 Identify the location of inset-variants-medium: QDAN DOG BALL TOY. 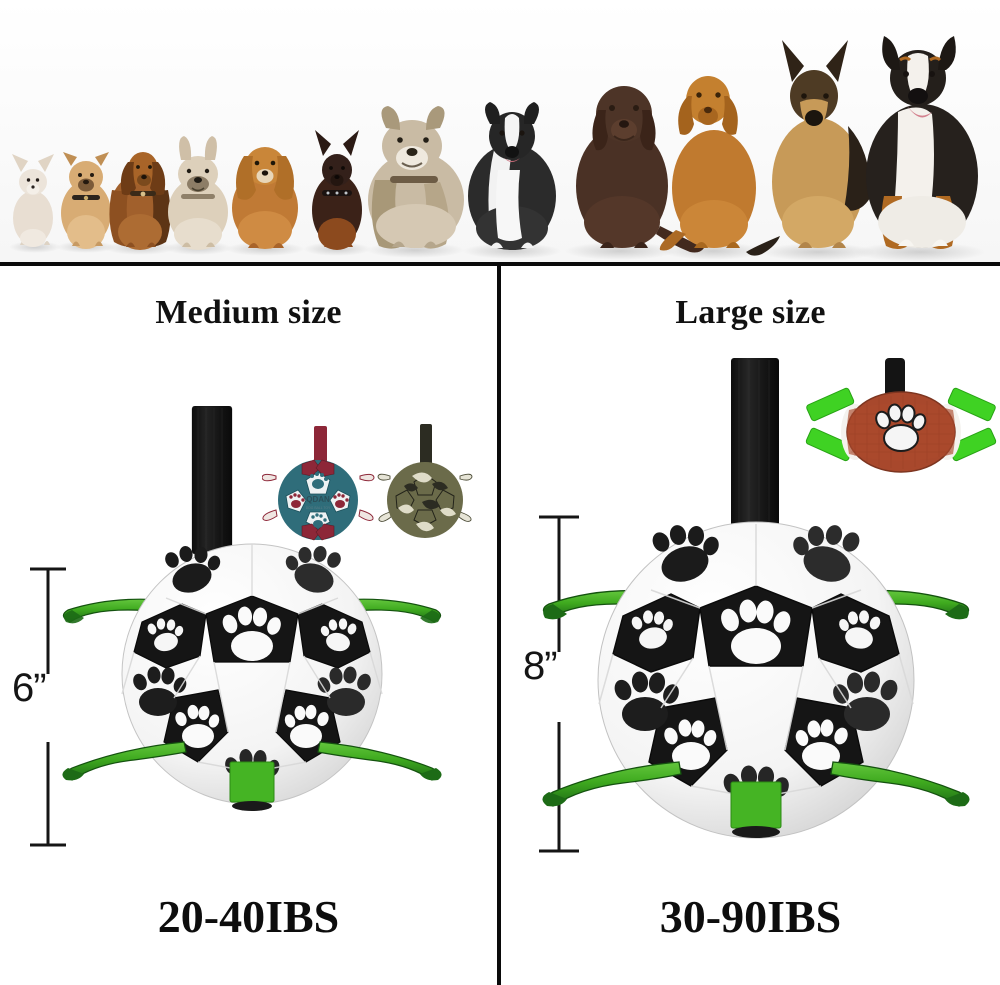
(367, 489).